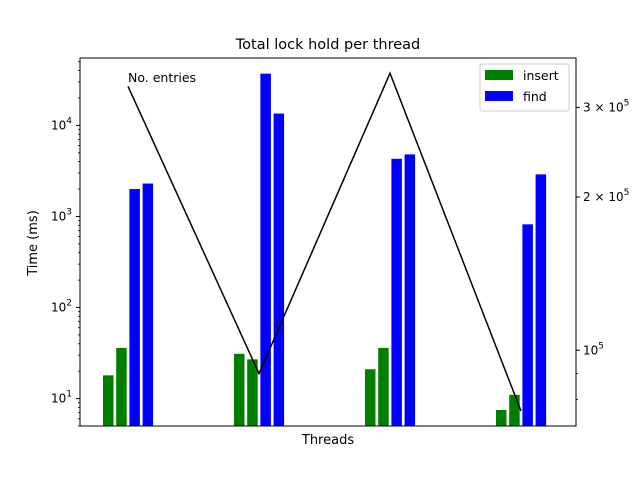 Image resolution: width=640 pixels, height=480 pixels. I want to click on legend-swatch-find, so click(499, 96).